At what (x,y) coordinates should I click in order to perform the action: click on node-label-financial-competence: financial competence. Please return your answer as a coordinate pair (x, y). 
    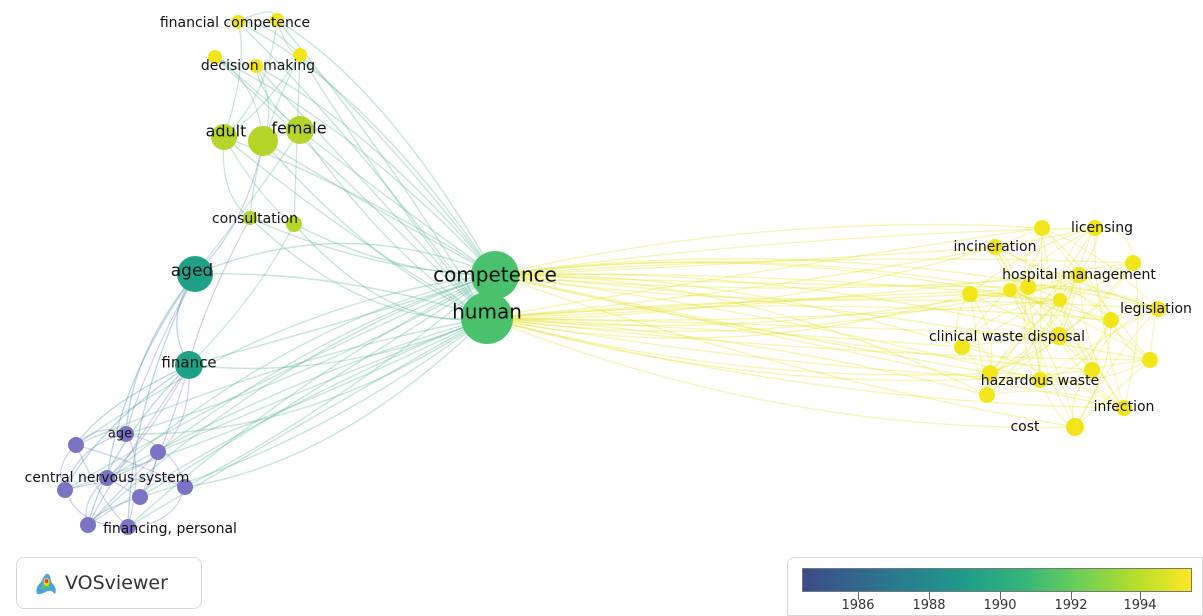
    Looking at the image, I should click on (235, 23).